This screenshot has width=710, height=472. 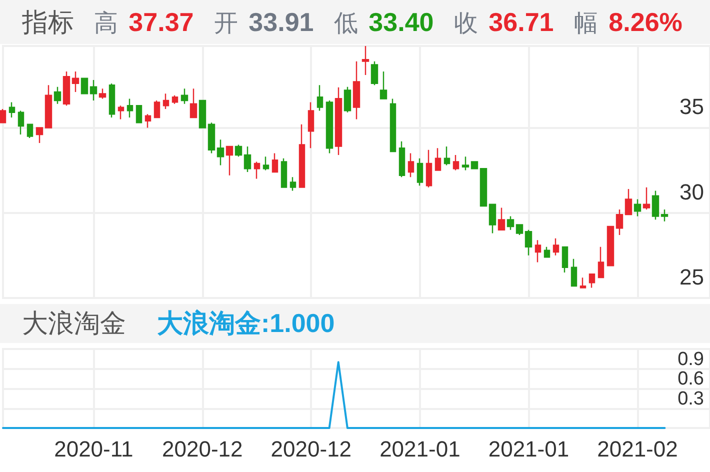 I want to click on y-tick-label: 0.9, so click(x=691, y=359).